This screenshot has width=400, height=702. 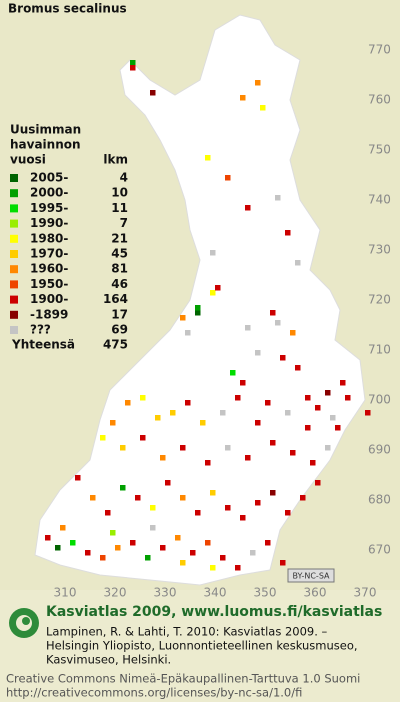 What do you see at coordinates (45, 145) in the screenshot?
I see `legend-title: havainnon` at bounding box center [45, 145].